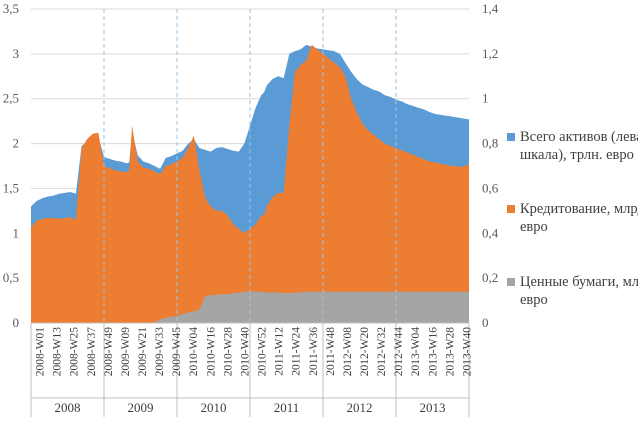 This screenshot has height=423, width=638. Describe the element at coordinates (228, 351) in the screenshot. I see `x-tick-label: 2010-W28` at that location.